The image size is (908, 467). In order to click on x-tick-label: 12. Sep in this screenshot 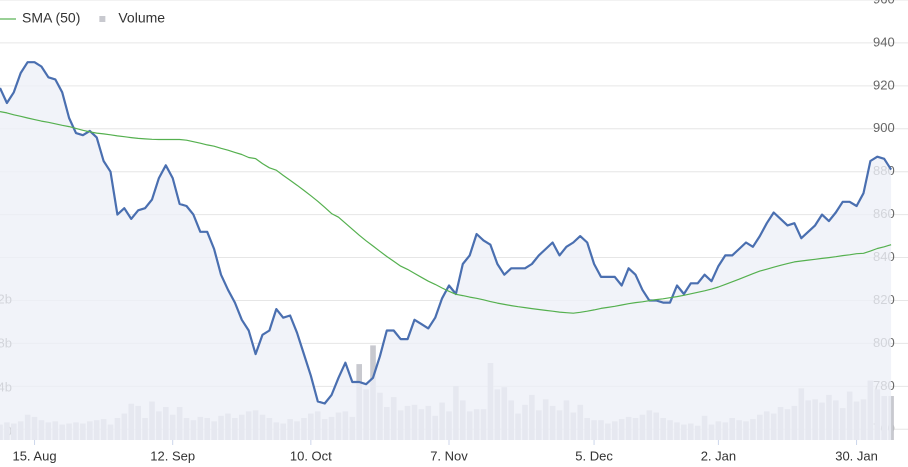, I will do `click(172, 455)`.